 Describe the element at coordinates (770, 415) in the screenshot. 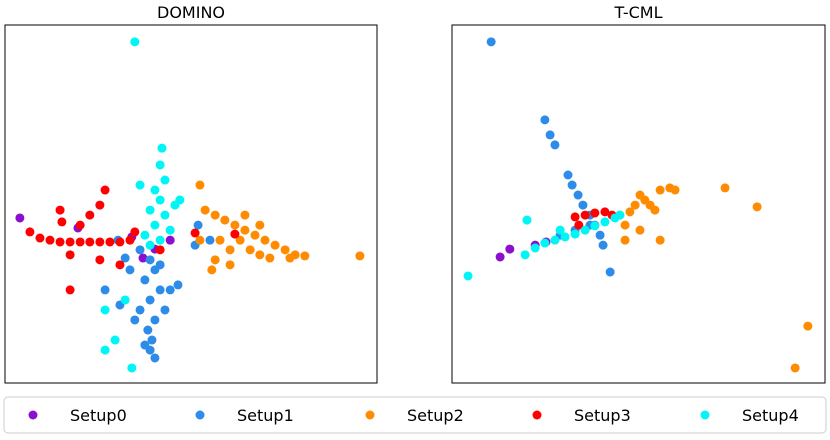

I see `legend-label: Setup4` at that location.